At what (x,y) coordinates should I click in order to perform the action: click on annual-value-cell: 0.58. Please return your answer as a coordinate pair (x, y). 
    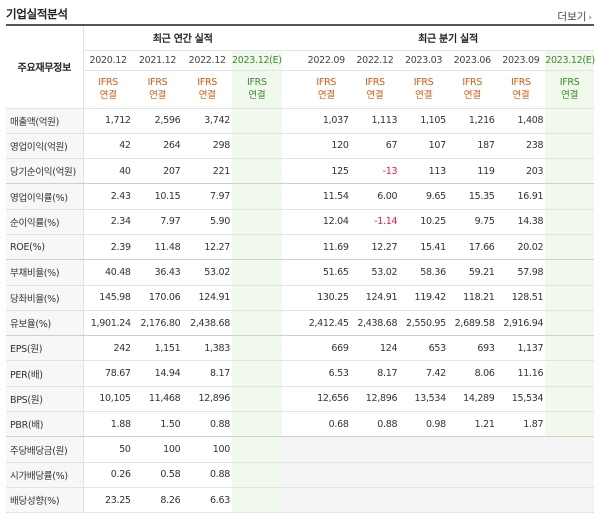
    Looking at the image, I should click on (157, 475).